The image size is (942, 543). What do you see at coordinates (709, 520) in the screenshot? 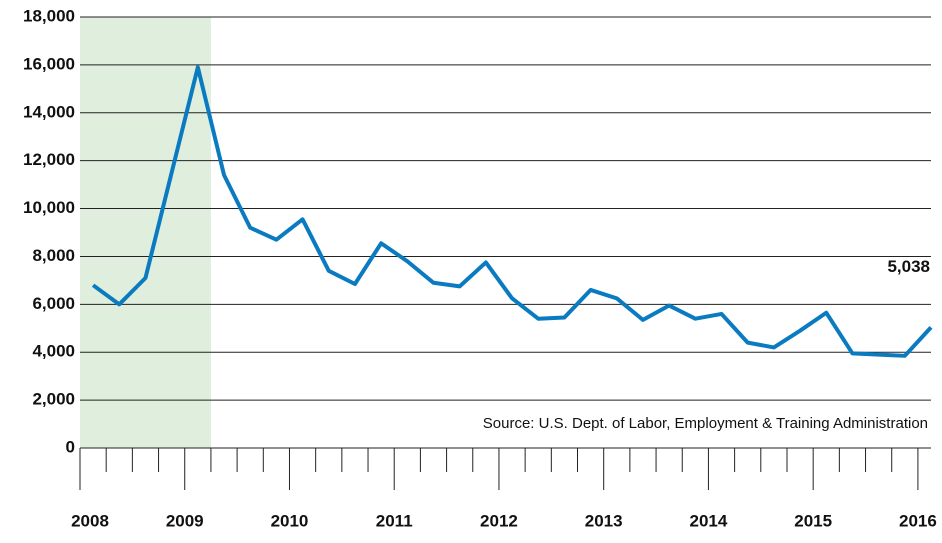
I see `x-tick-label: 2014` at bounding box center [709, 520].